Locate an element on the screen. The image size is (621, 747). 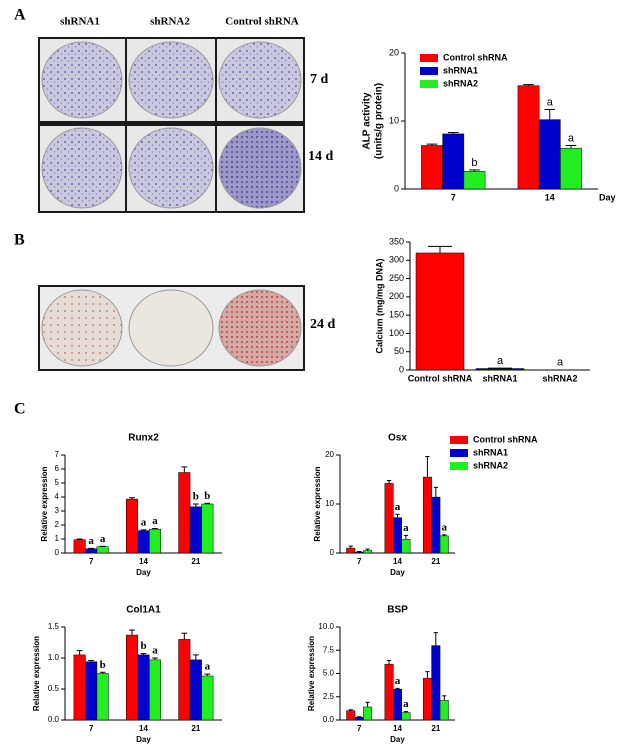
y-tick-label: 20 is located at coordinates (394, 52).